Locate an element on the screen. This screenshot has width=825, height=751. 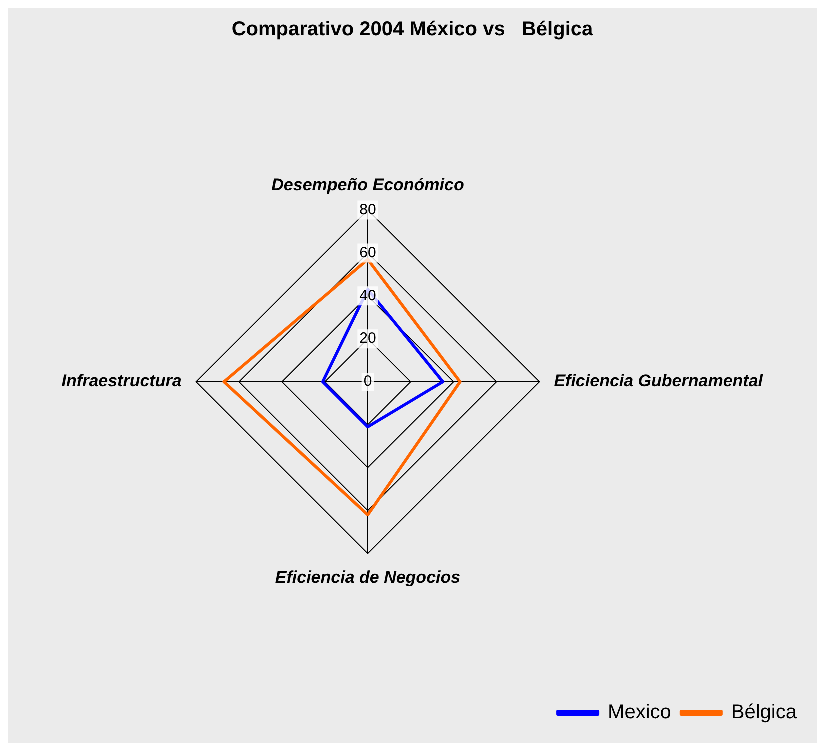
spoke-label: Eficiencia de Negocios is located at coordinates (368, 578).